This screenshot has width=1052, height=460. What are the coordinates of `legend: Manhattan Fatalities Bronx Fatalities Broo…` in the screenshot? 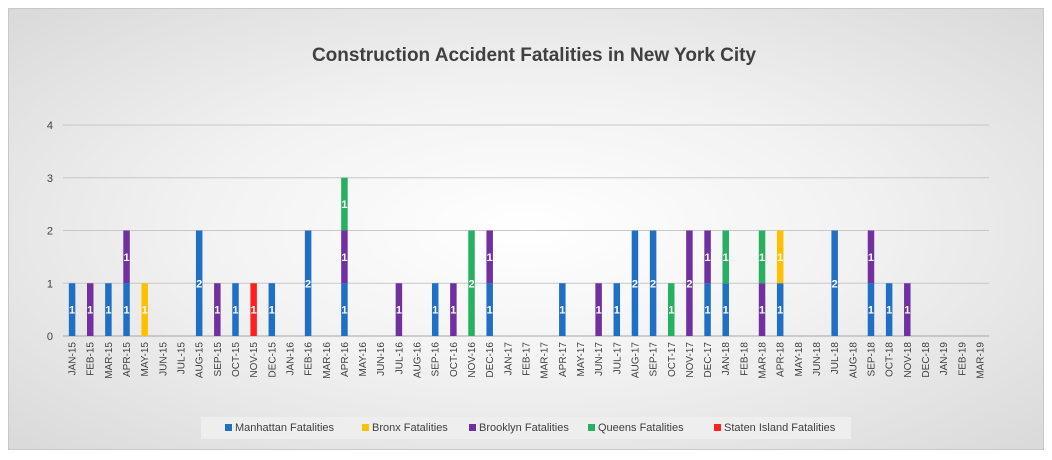 It's located at (526, 428).